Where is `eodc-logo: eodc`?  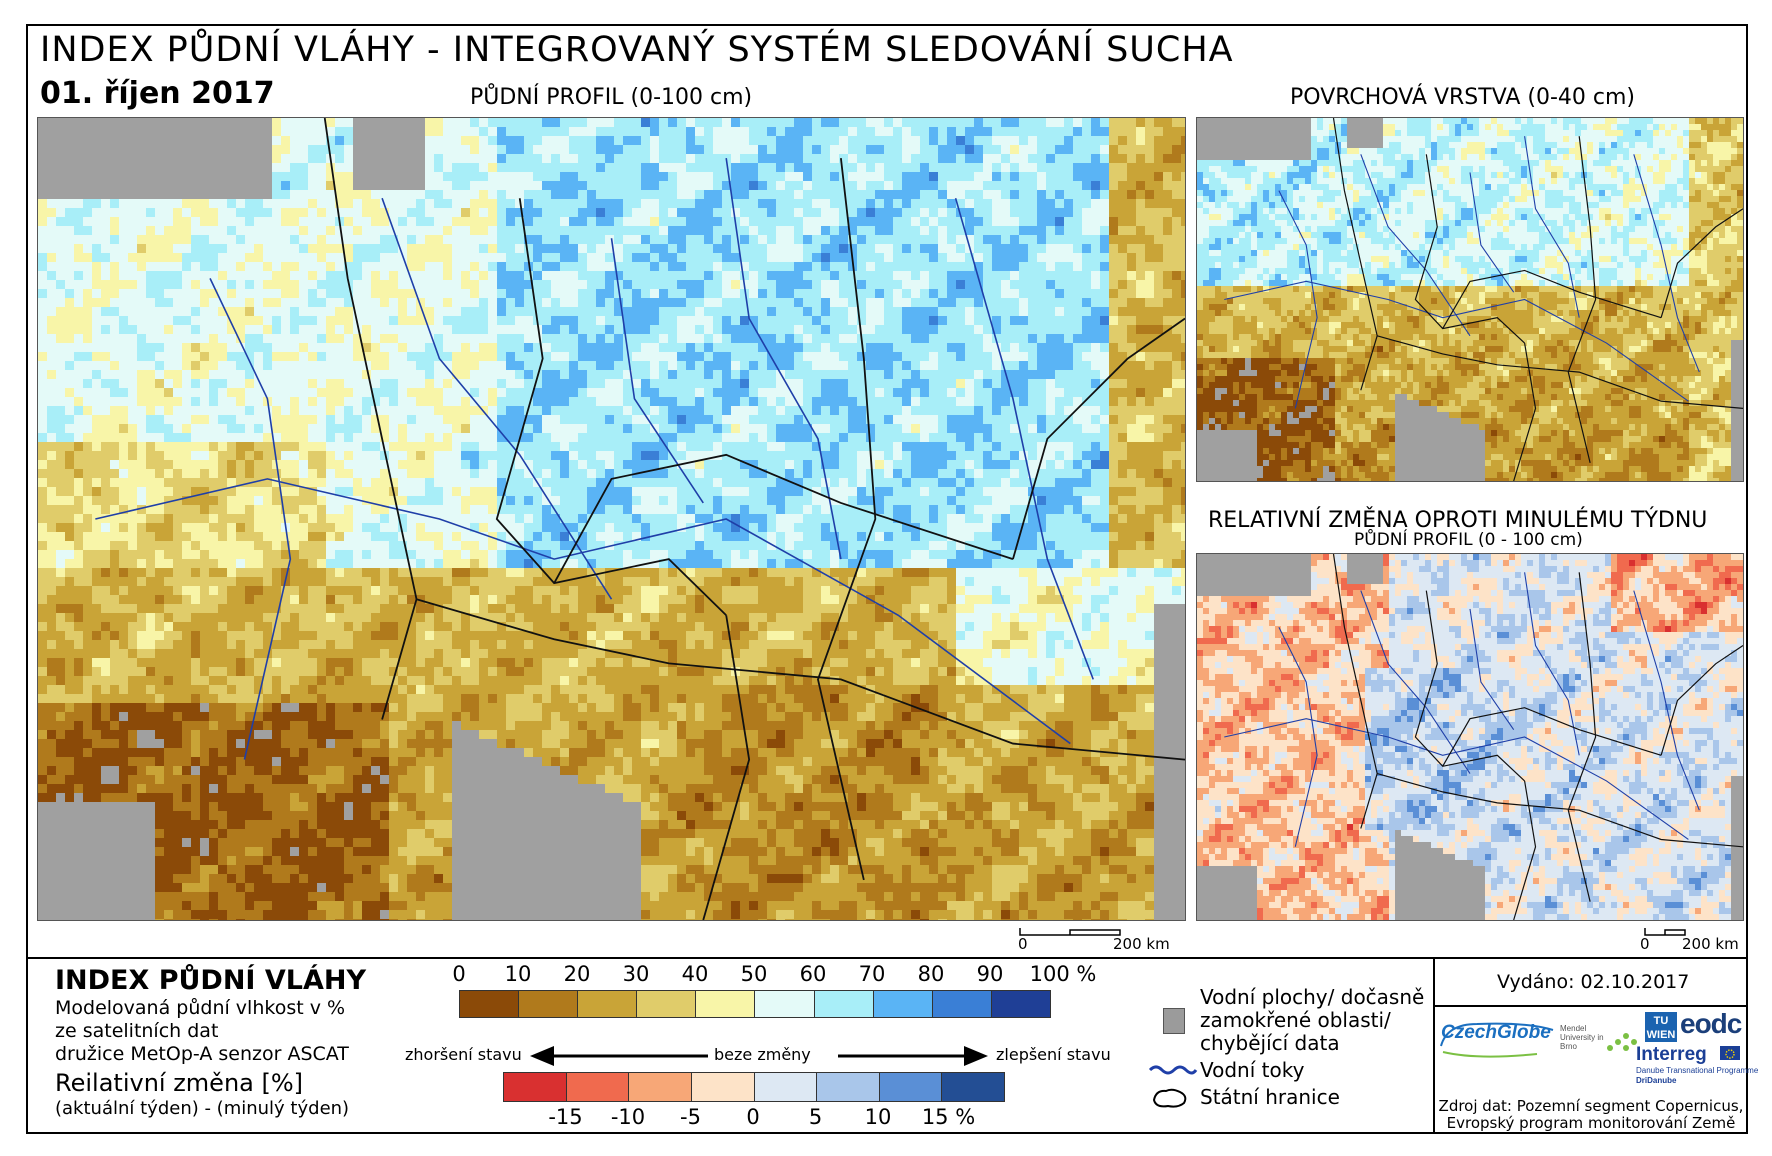
eodc-logo: eodc is located at coordinates (1711, 1024).